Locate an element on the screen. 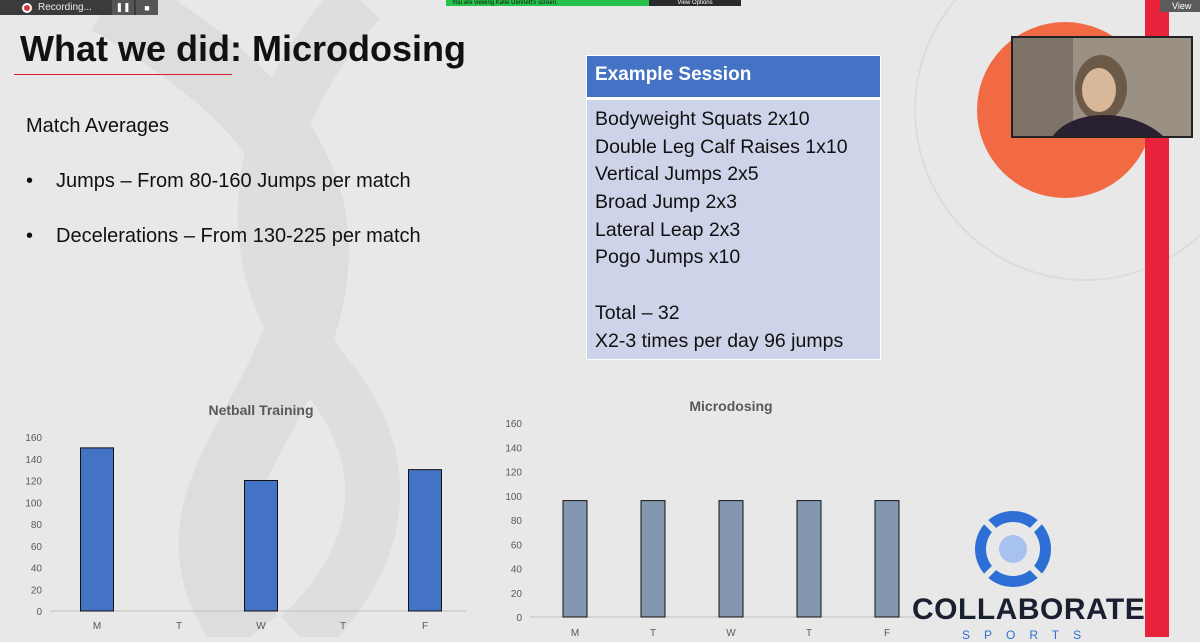 The width and height of the screenshot is (1200, 642). session-header: Example Session is located at coordinates (733, 78).